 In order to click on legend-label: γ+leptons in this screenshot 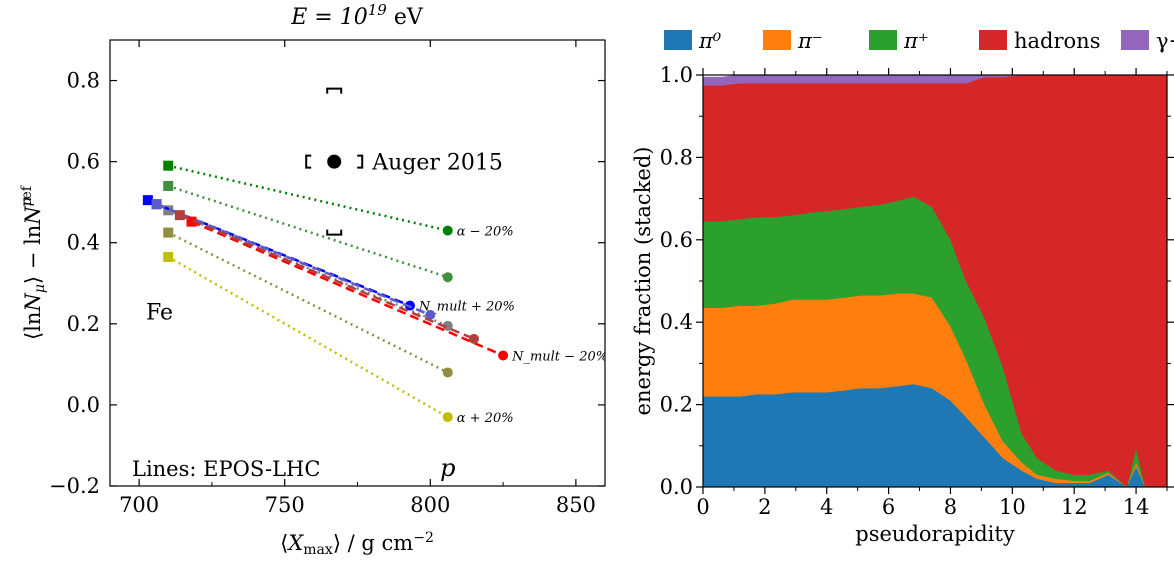, I will do `click(1165, 41)`.